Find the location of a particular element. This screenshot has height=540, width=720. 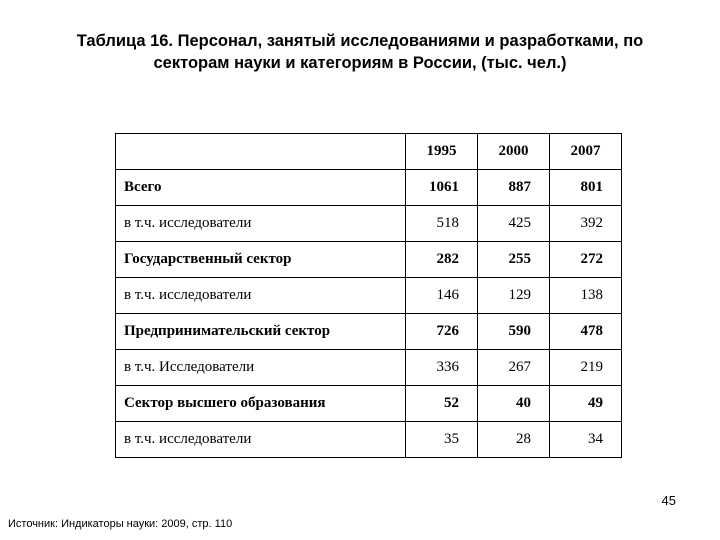

cell-value: 219 is located at coordinates (585, 367).